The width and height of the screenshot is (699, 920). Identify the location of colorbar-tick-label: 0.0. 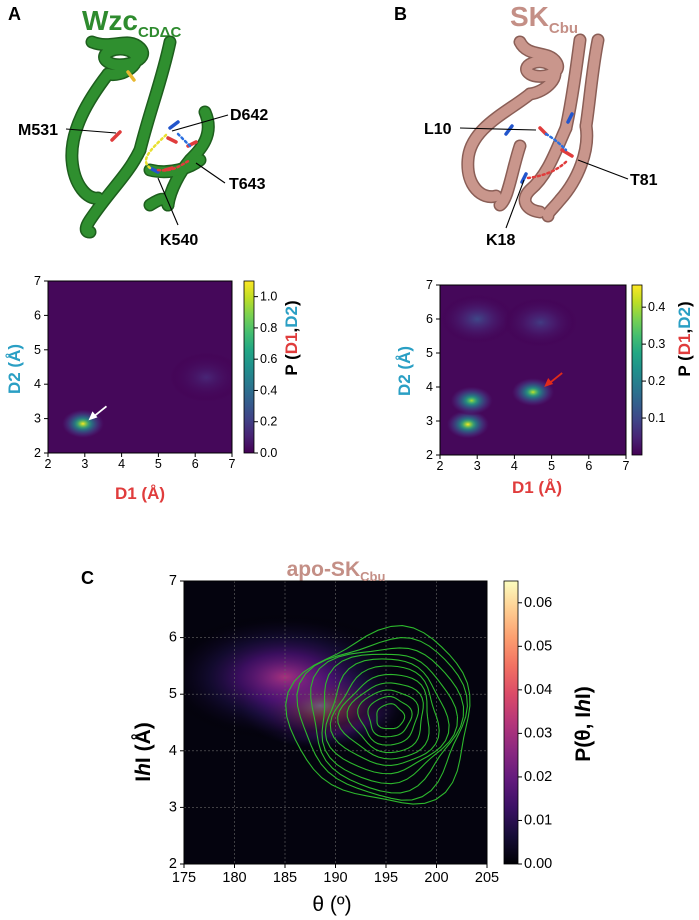
(268, 453).